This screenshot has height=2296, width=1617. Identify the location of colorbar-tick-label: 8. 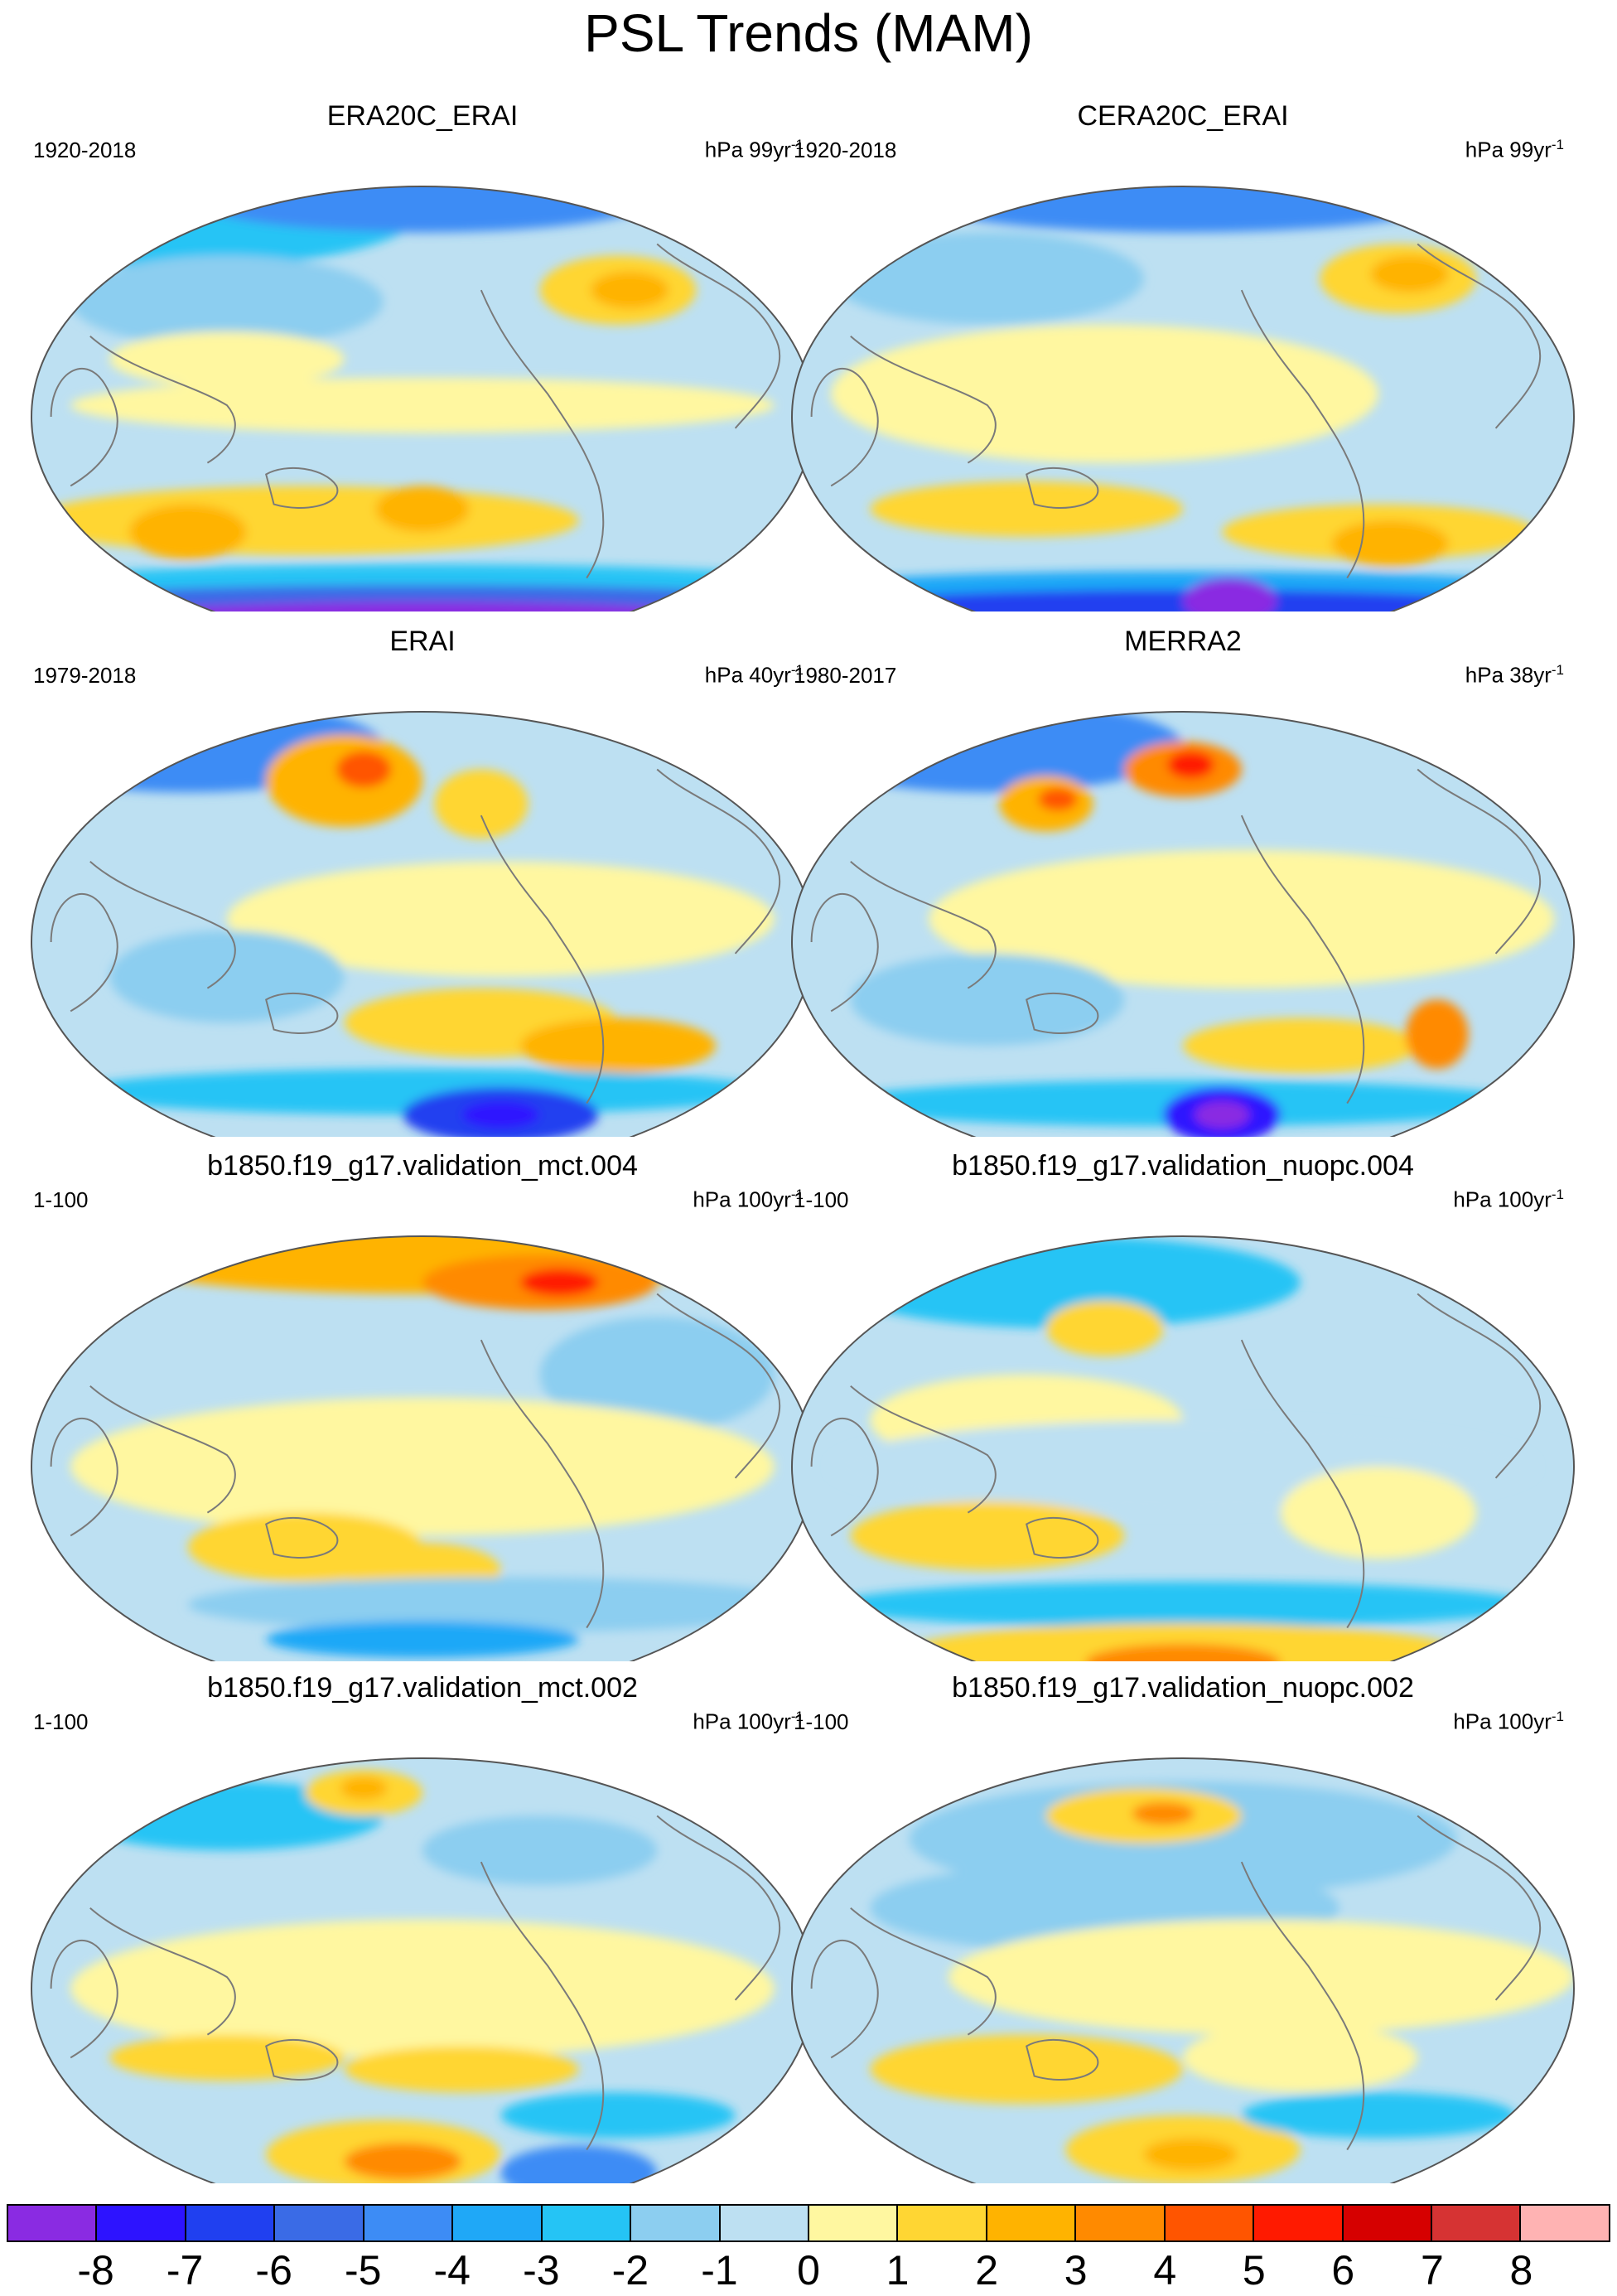
(1521, 2271).